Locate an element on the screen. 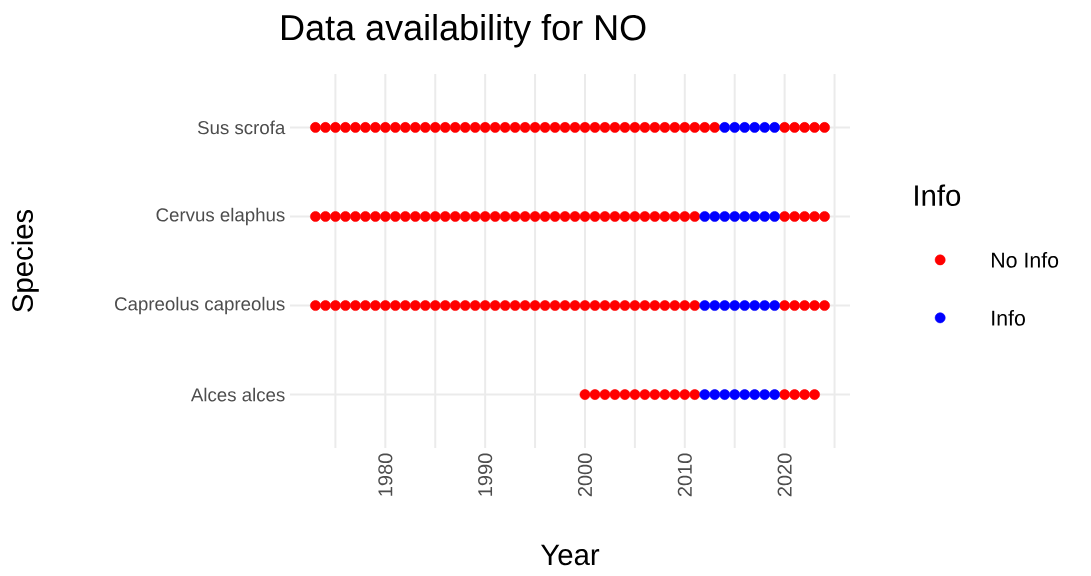  y-tick-label: Sus scrofa is located at coordinates (241, 127).